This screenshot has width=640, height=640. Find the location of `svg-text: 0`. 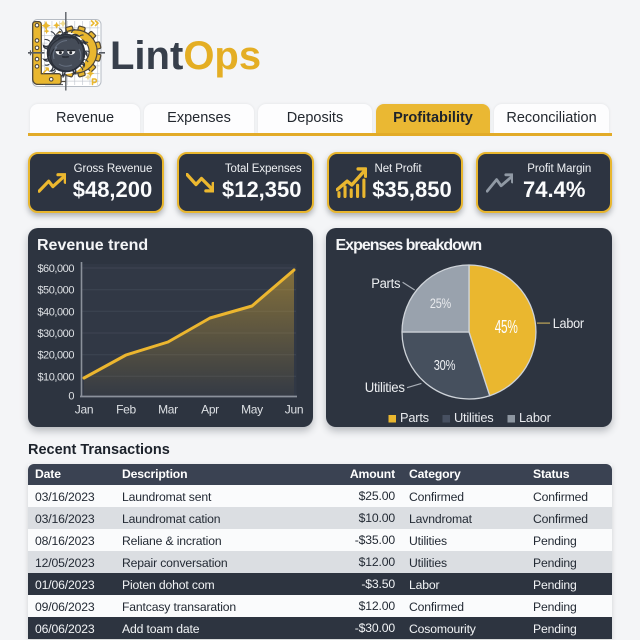

svg-text: 0 is located at coordinates (71, 397).